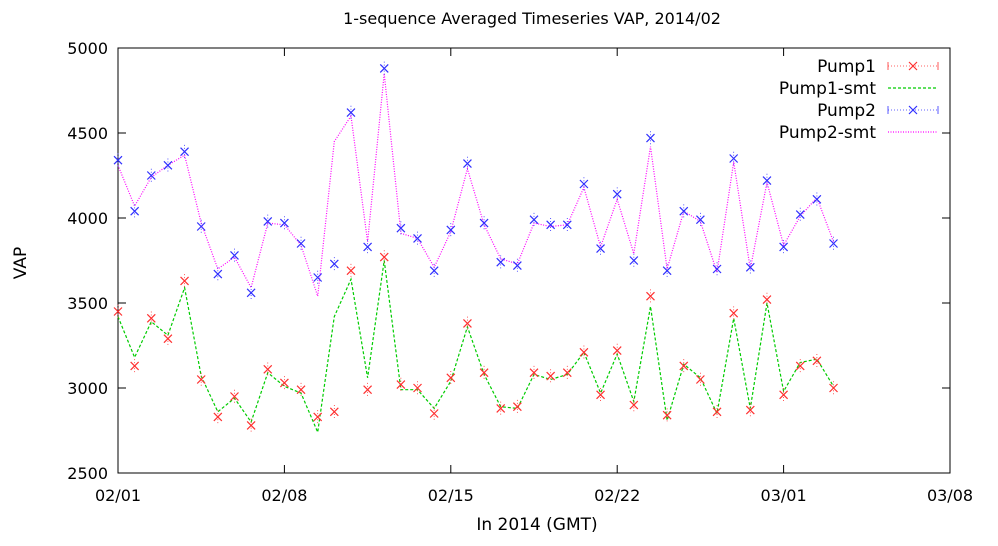 The width and height of the screenshot is (998, 546). I want to click on legend-label: Pump1-smt, so click(827, 89).